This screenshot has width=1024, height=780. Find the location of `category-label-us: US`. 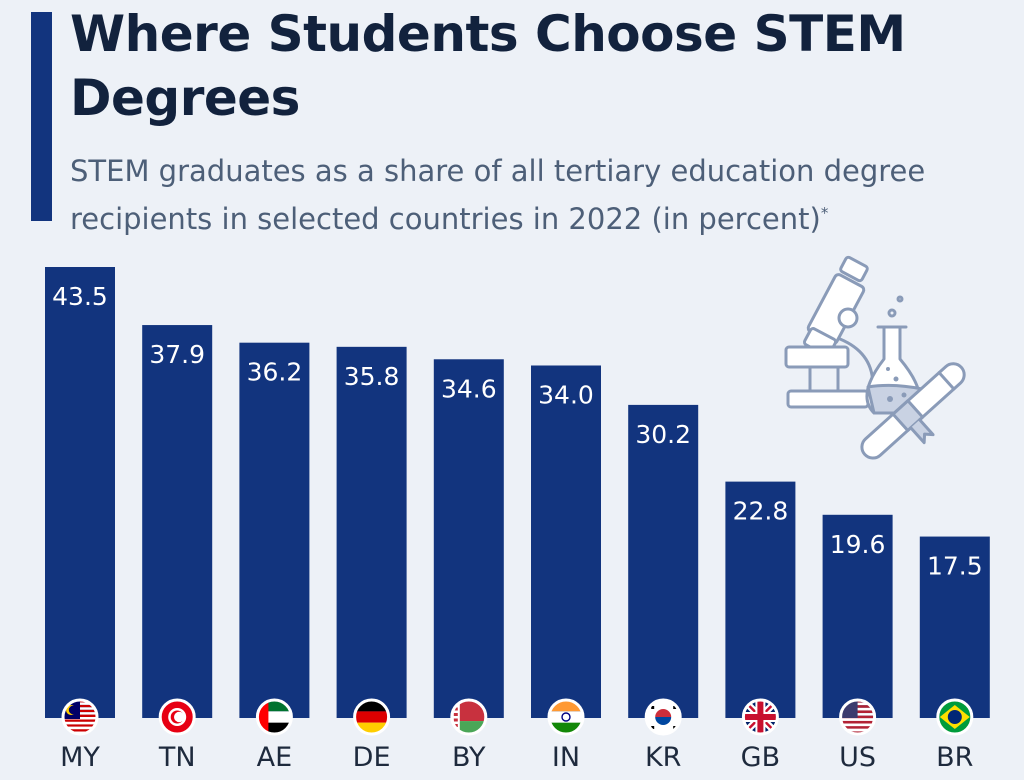

category-label-us: US is located at coordinates (857, 757).